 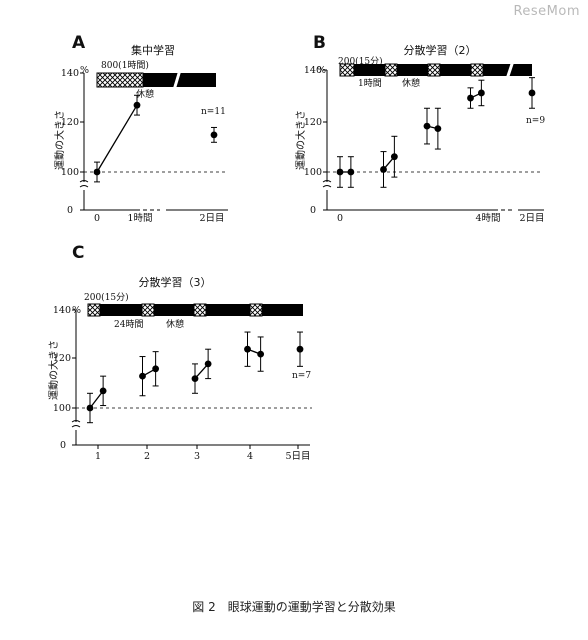 What do you see at coordinates (70, 73) in the screenshot?
I see `panel-a-ytick-140: 140` at bounding box center [70, 73].